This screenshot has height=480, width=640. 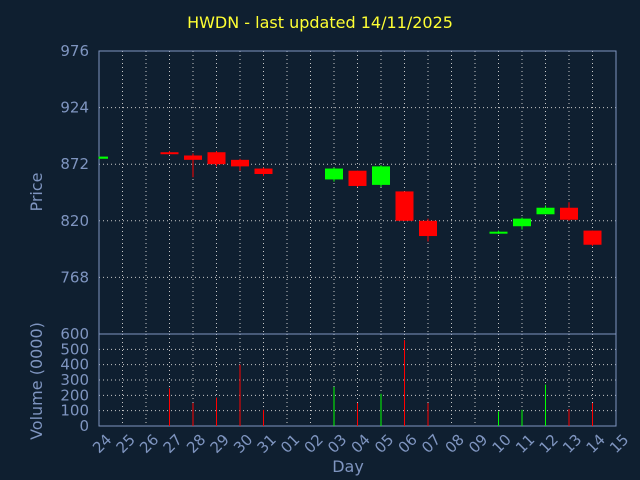 What do you see at coordinates (74, 395) in the screenshot?
I see `volume-tick-label: 200` at bounding box center [74, 395].